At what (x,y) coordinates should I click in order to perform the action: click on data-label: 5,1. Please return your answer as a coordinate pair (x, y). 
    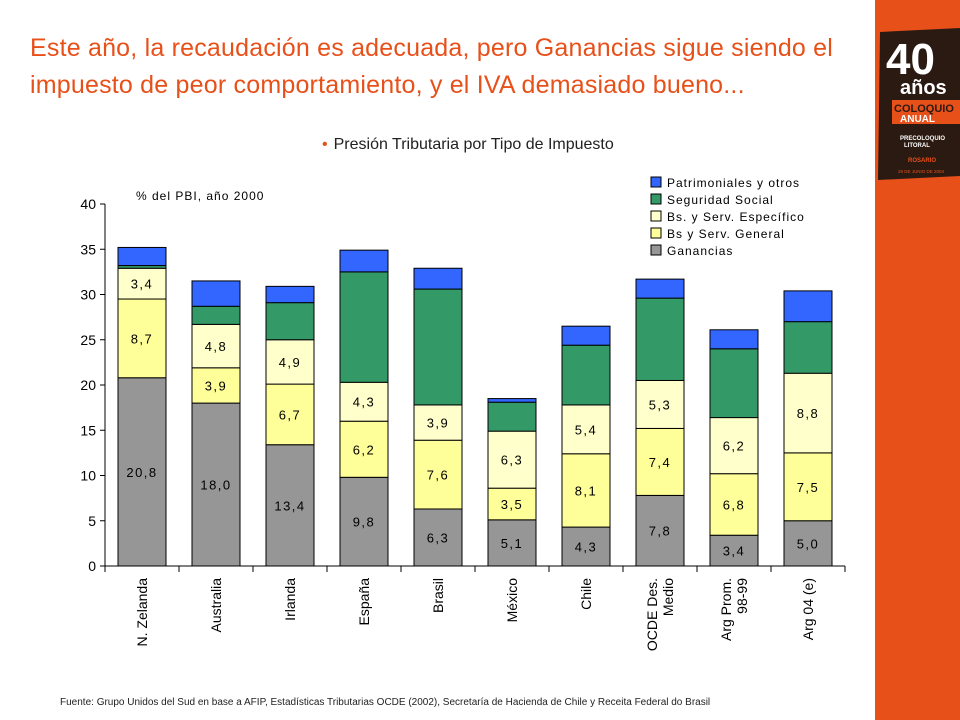
    Looking at the image, I should click on (512, 543).